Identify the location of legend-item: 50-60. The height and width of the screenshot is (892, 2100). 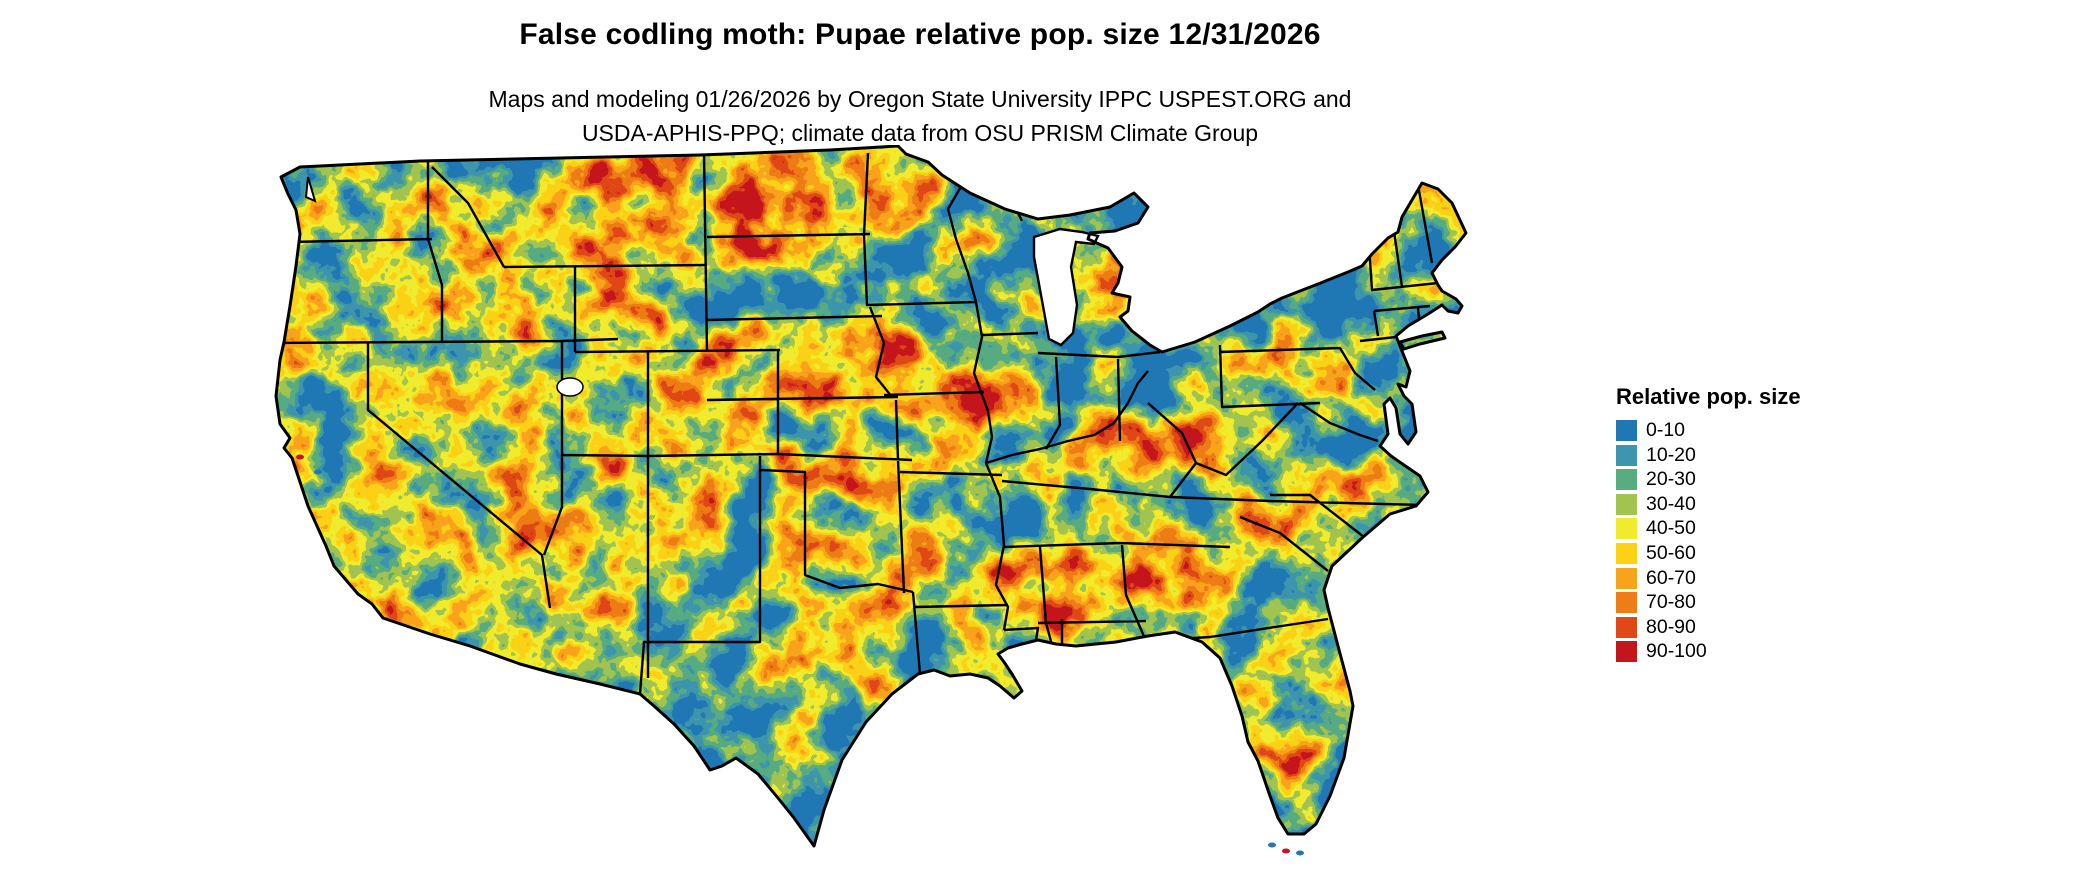
(1736, 552).